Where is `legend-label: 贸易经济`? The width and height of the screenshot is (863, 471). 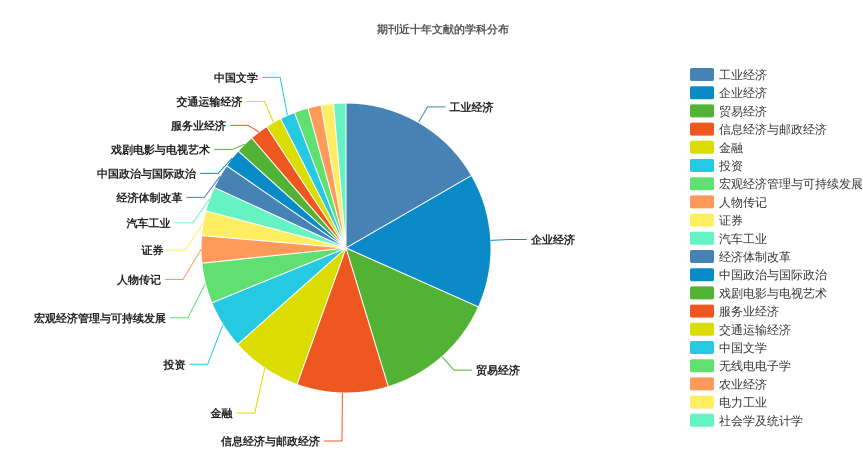 legend-label: 贸易经济 is located at coordinates (743, 111).